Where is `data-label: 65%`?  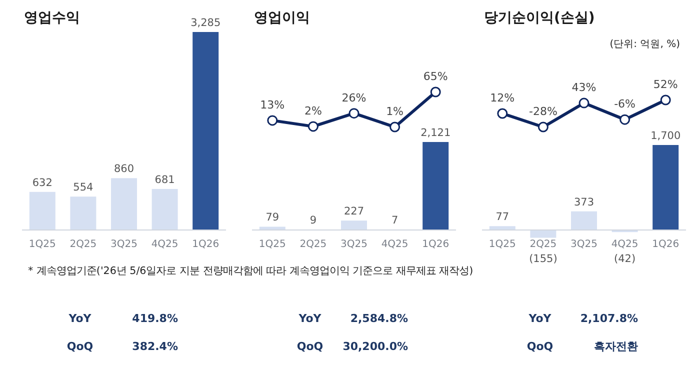
data-label: 65% is located at coordinates (435, 76).